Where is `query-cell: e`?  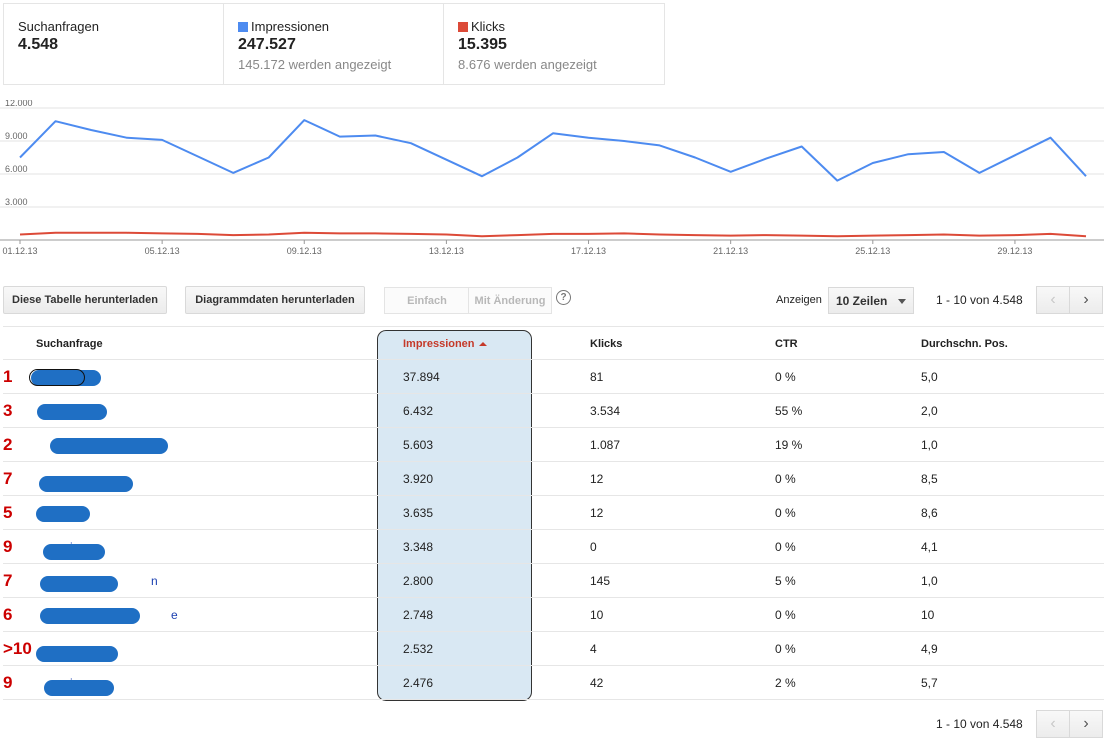 query-cell: e is located at coordinates (206, 614).